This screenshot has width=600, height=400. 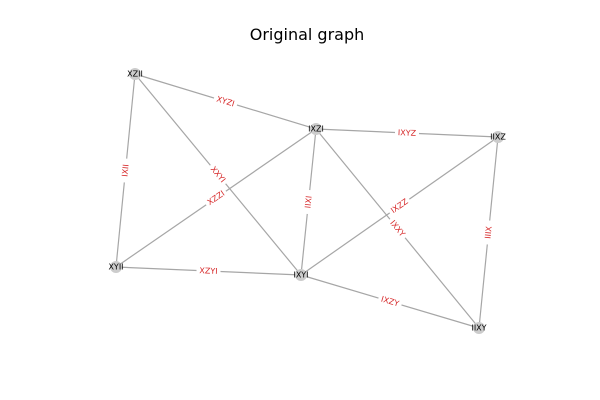 I want to click on edge-label-group: XYZI, so click(x=225, y=101).